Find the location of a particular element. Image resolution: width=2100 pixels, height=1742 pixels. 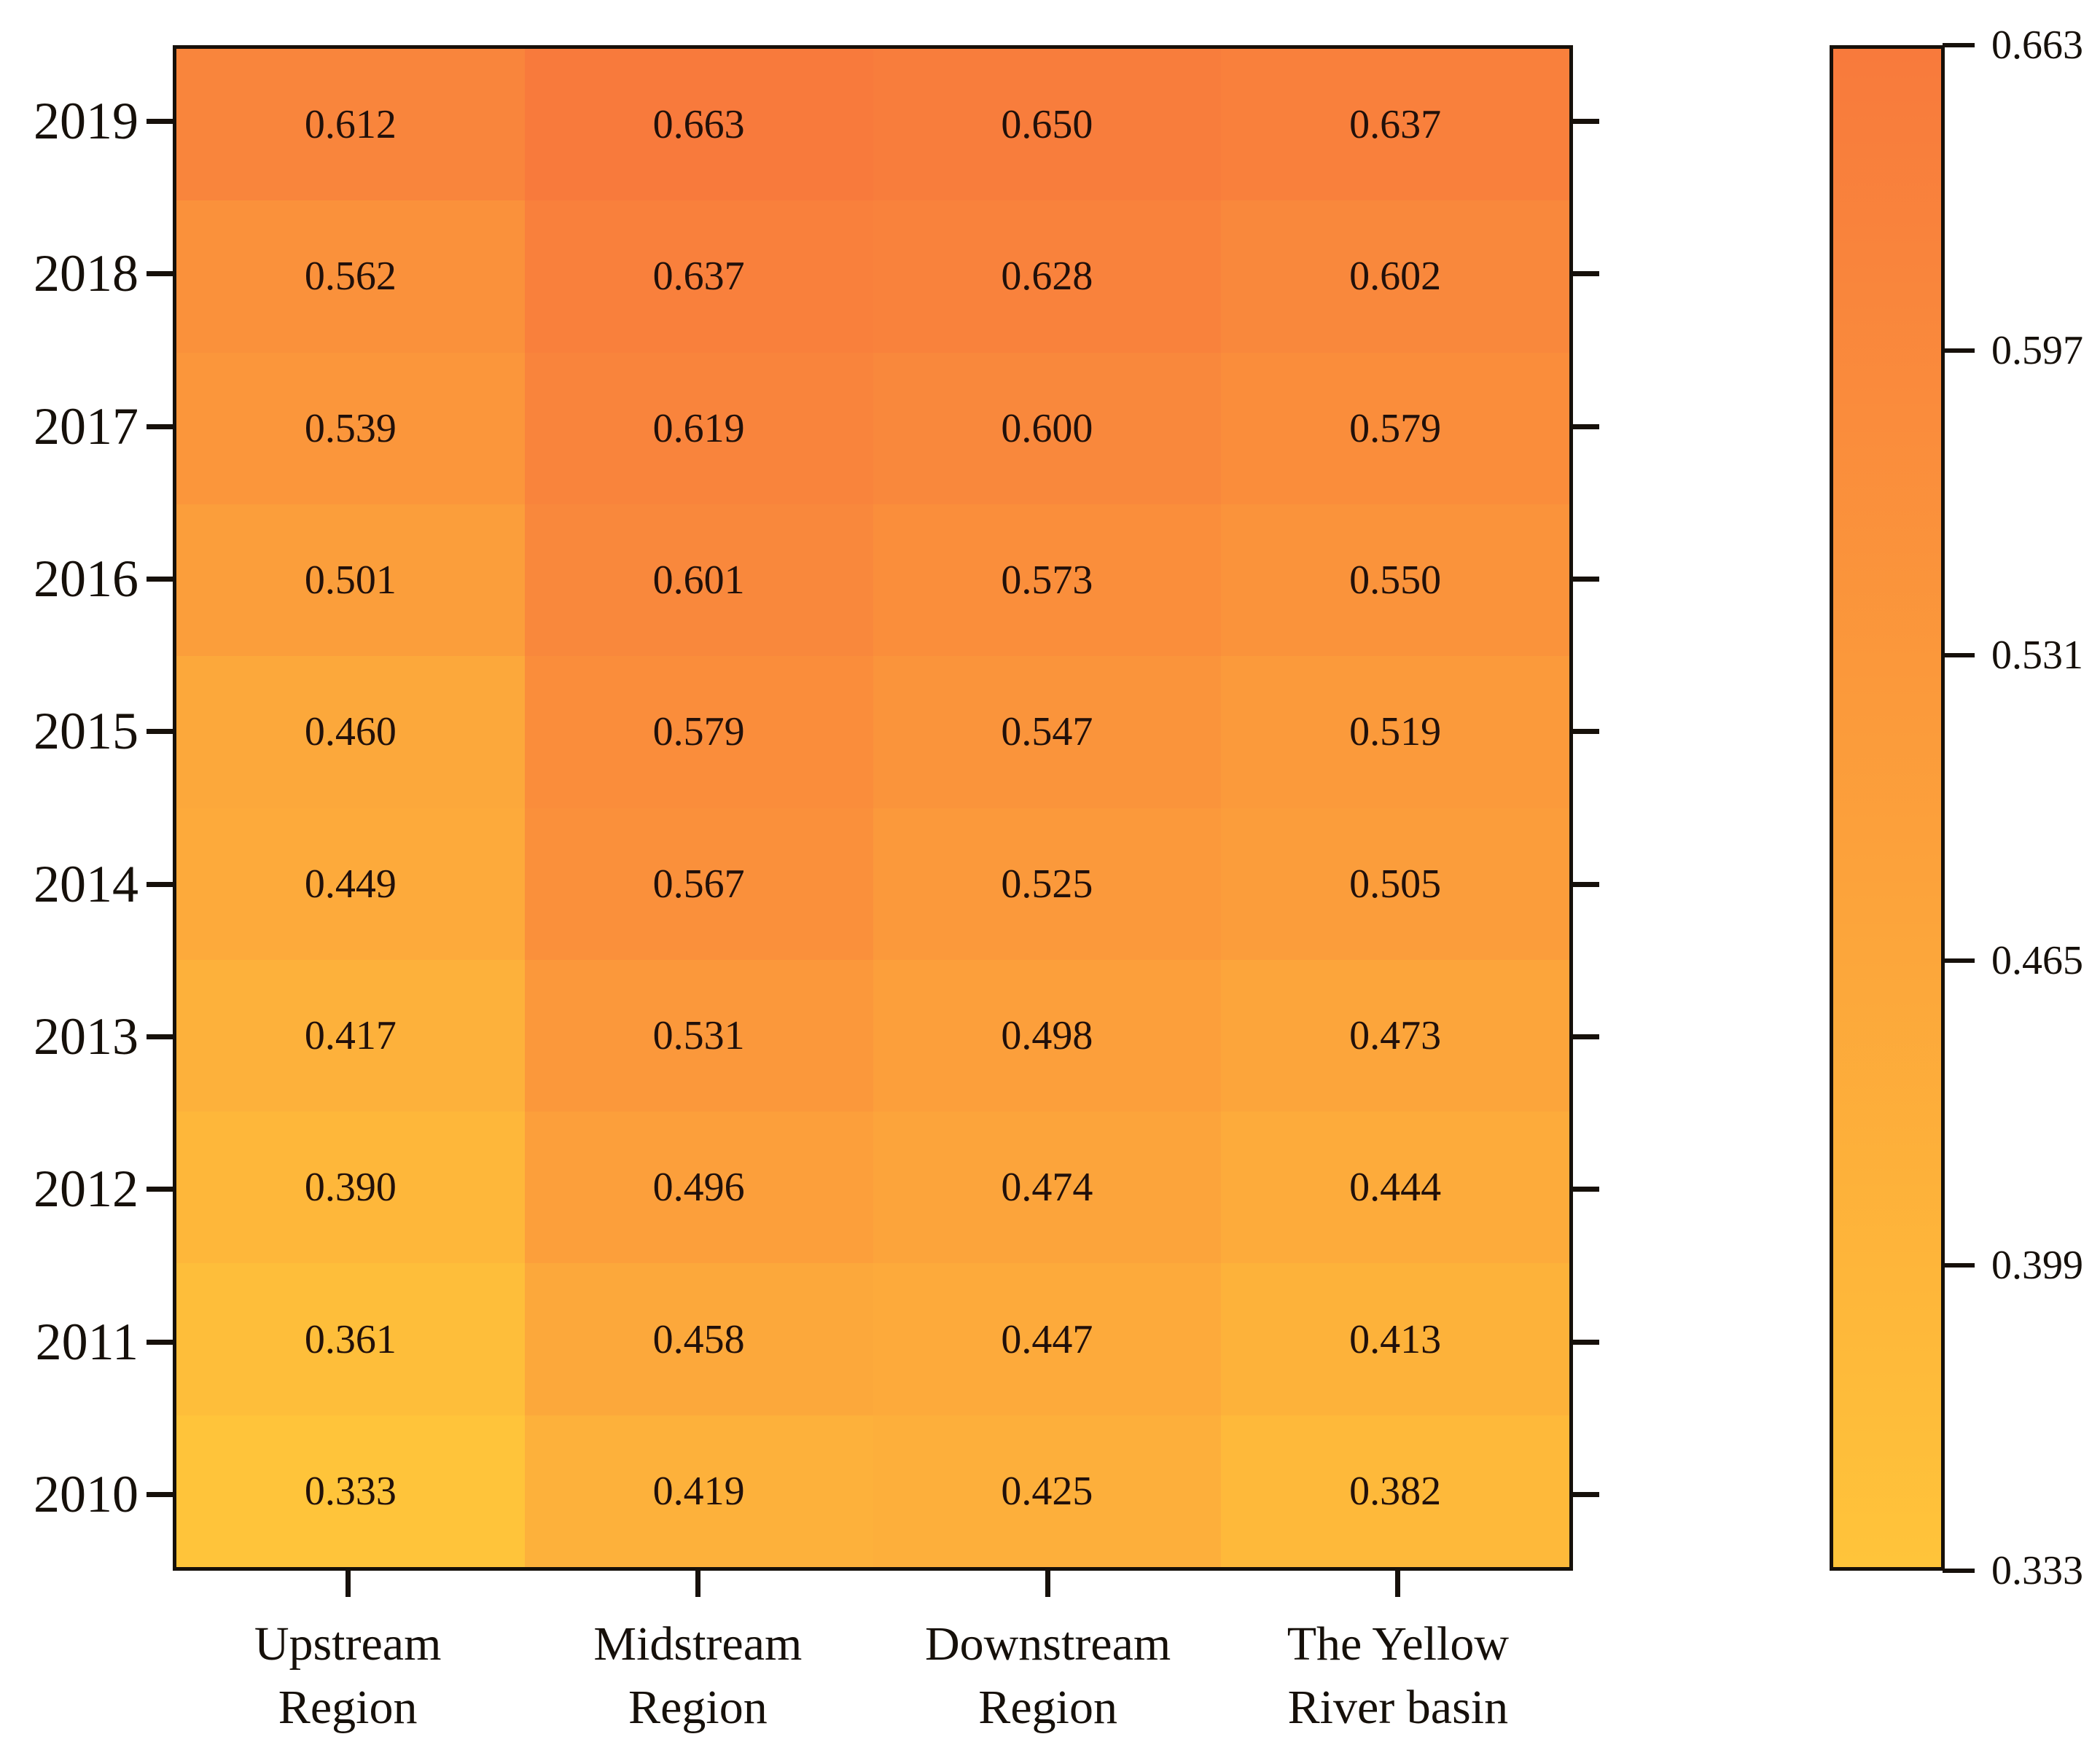

heatmap-cell: 0.447 is located at coordinates (1047, 1339).